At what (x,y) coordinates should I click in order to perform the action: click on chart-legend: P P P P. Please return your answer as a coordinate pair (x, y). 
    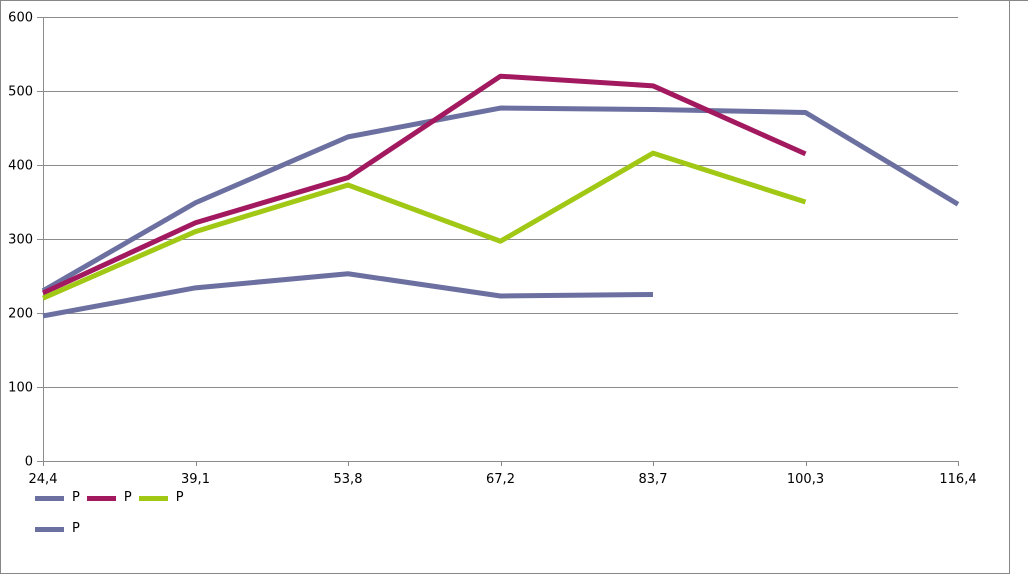
    Looking at the image, I should click on (235, 522).